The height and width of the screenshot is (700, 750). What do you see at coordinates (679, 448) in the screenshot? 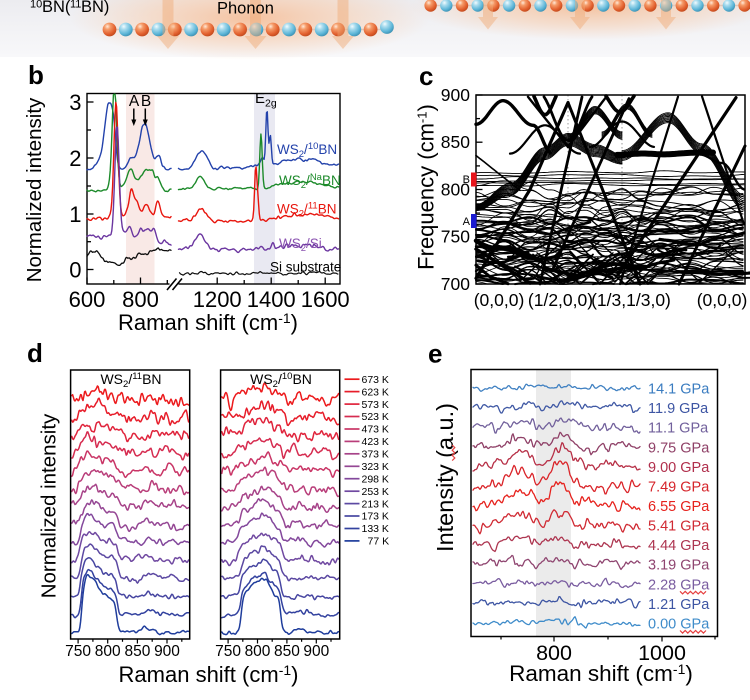
I see `svg-text: 9.75 GPa` at bounding box center [679, 448].